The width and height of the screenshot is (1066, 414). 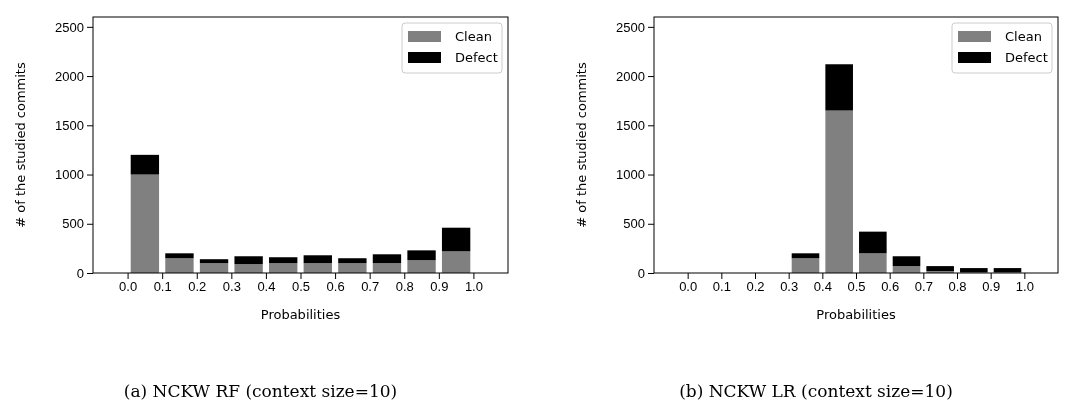 What do you see at coordinates (260, 391) in the screenshot?
I see `text: (a) NCKW RF (context size=10)` at bounding box center [260, 391].